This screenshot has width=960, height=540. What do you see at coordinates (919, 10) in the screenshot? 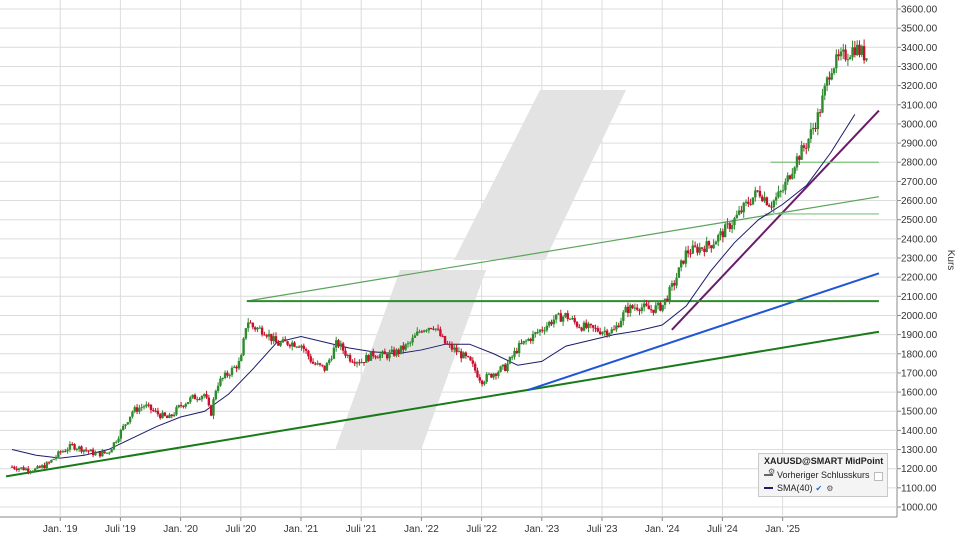
I see `y-tick-label: 3600.00` at bounding box center [919, 10].